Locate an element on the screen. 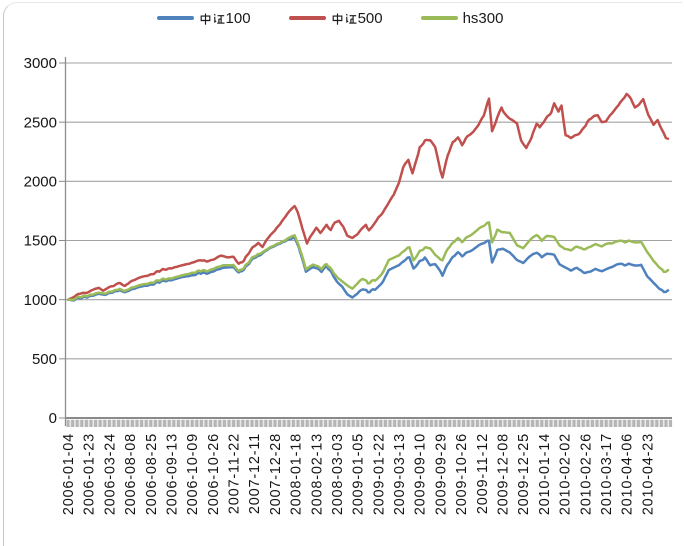 The width and height of the screenshot is (684, 546). x-axis-label: 2009-09-29 is located at coordinates (441, 474).